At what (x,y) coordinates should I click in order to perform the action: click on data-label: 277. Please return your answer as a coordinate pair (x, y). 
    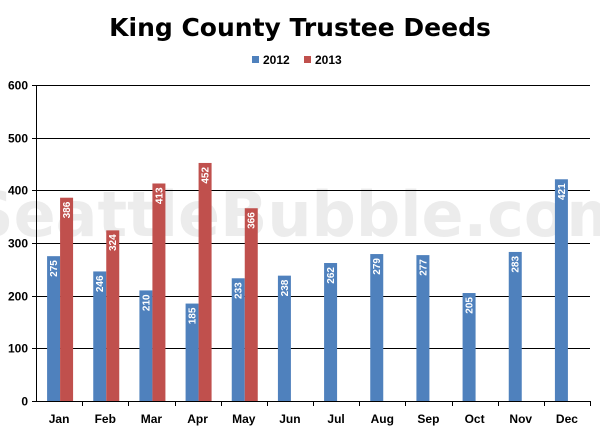
    Looking at the image, I should click on (423, 267).